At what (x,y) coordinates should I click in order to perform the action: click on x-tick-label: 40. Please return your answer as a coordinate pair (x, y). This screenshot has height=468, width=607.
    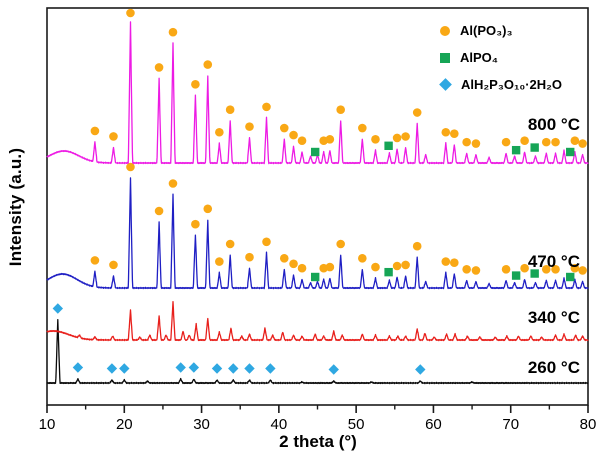
    Looking at the image, I should click on (279, 424).